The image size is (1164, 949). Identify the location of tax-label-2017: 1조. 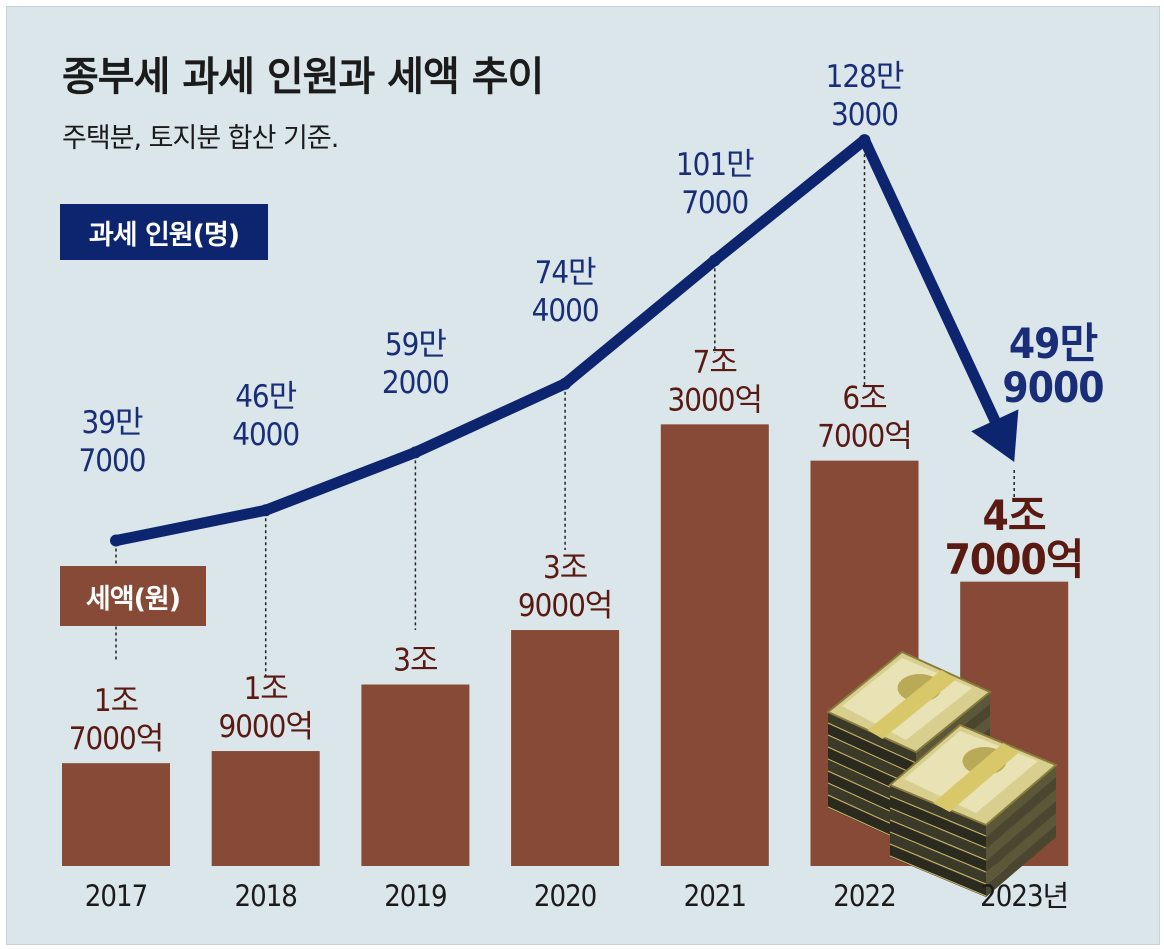
(116, 701).